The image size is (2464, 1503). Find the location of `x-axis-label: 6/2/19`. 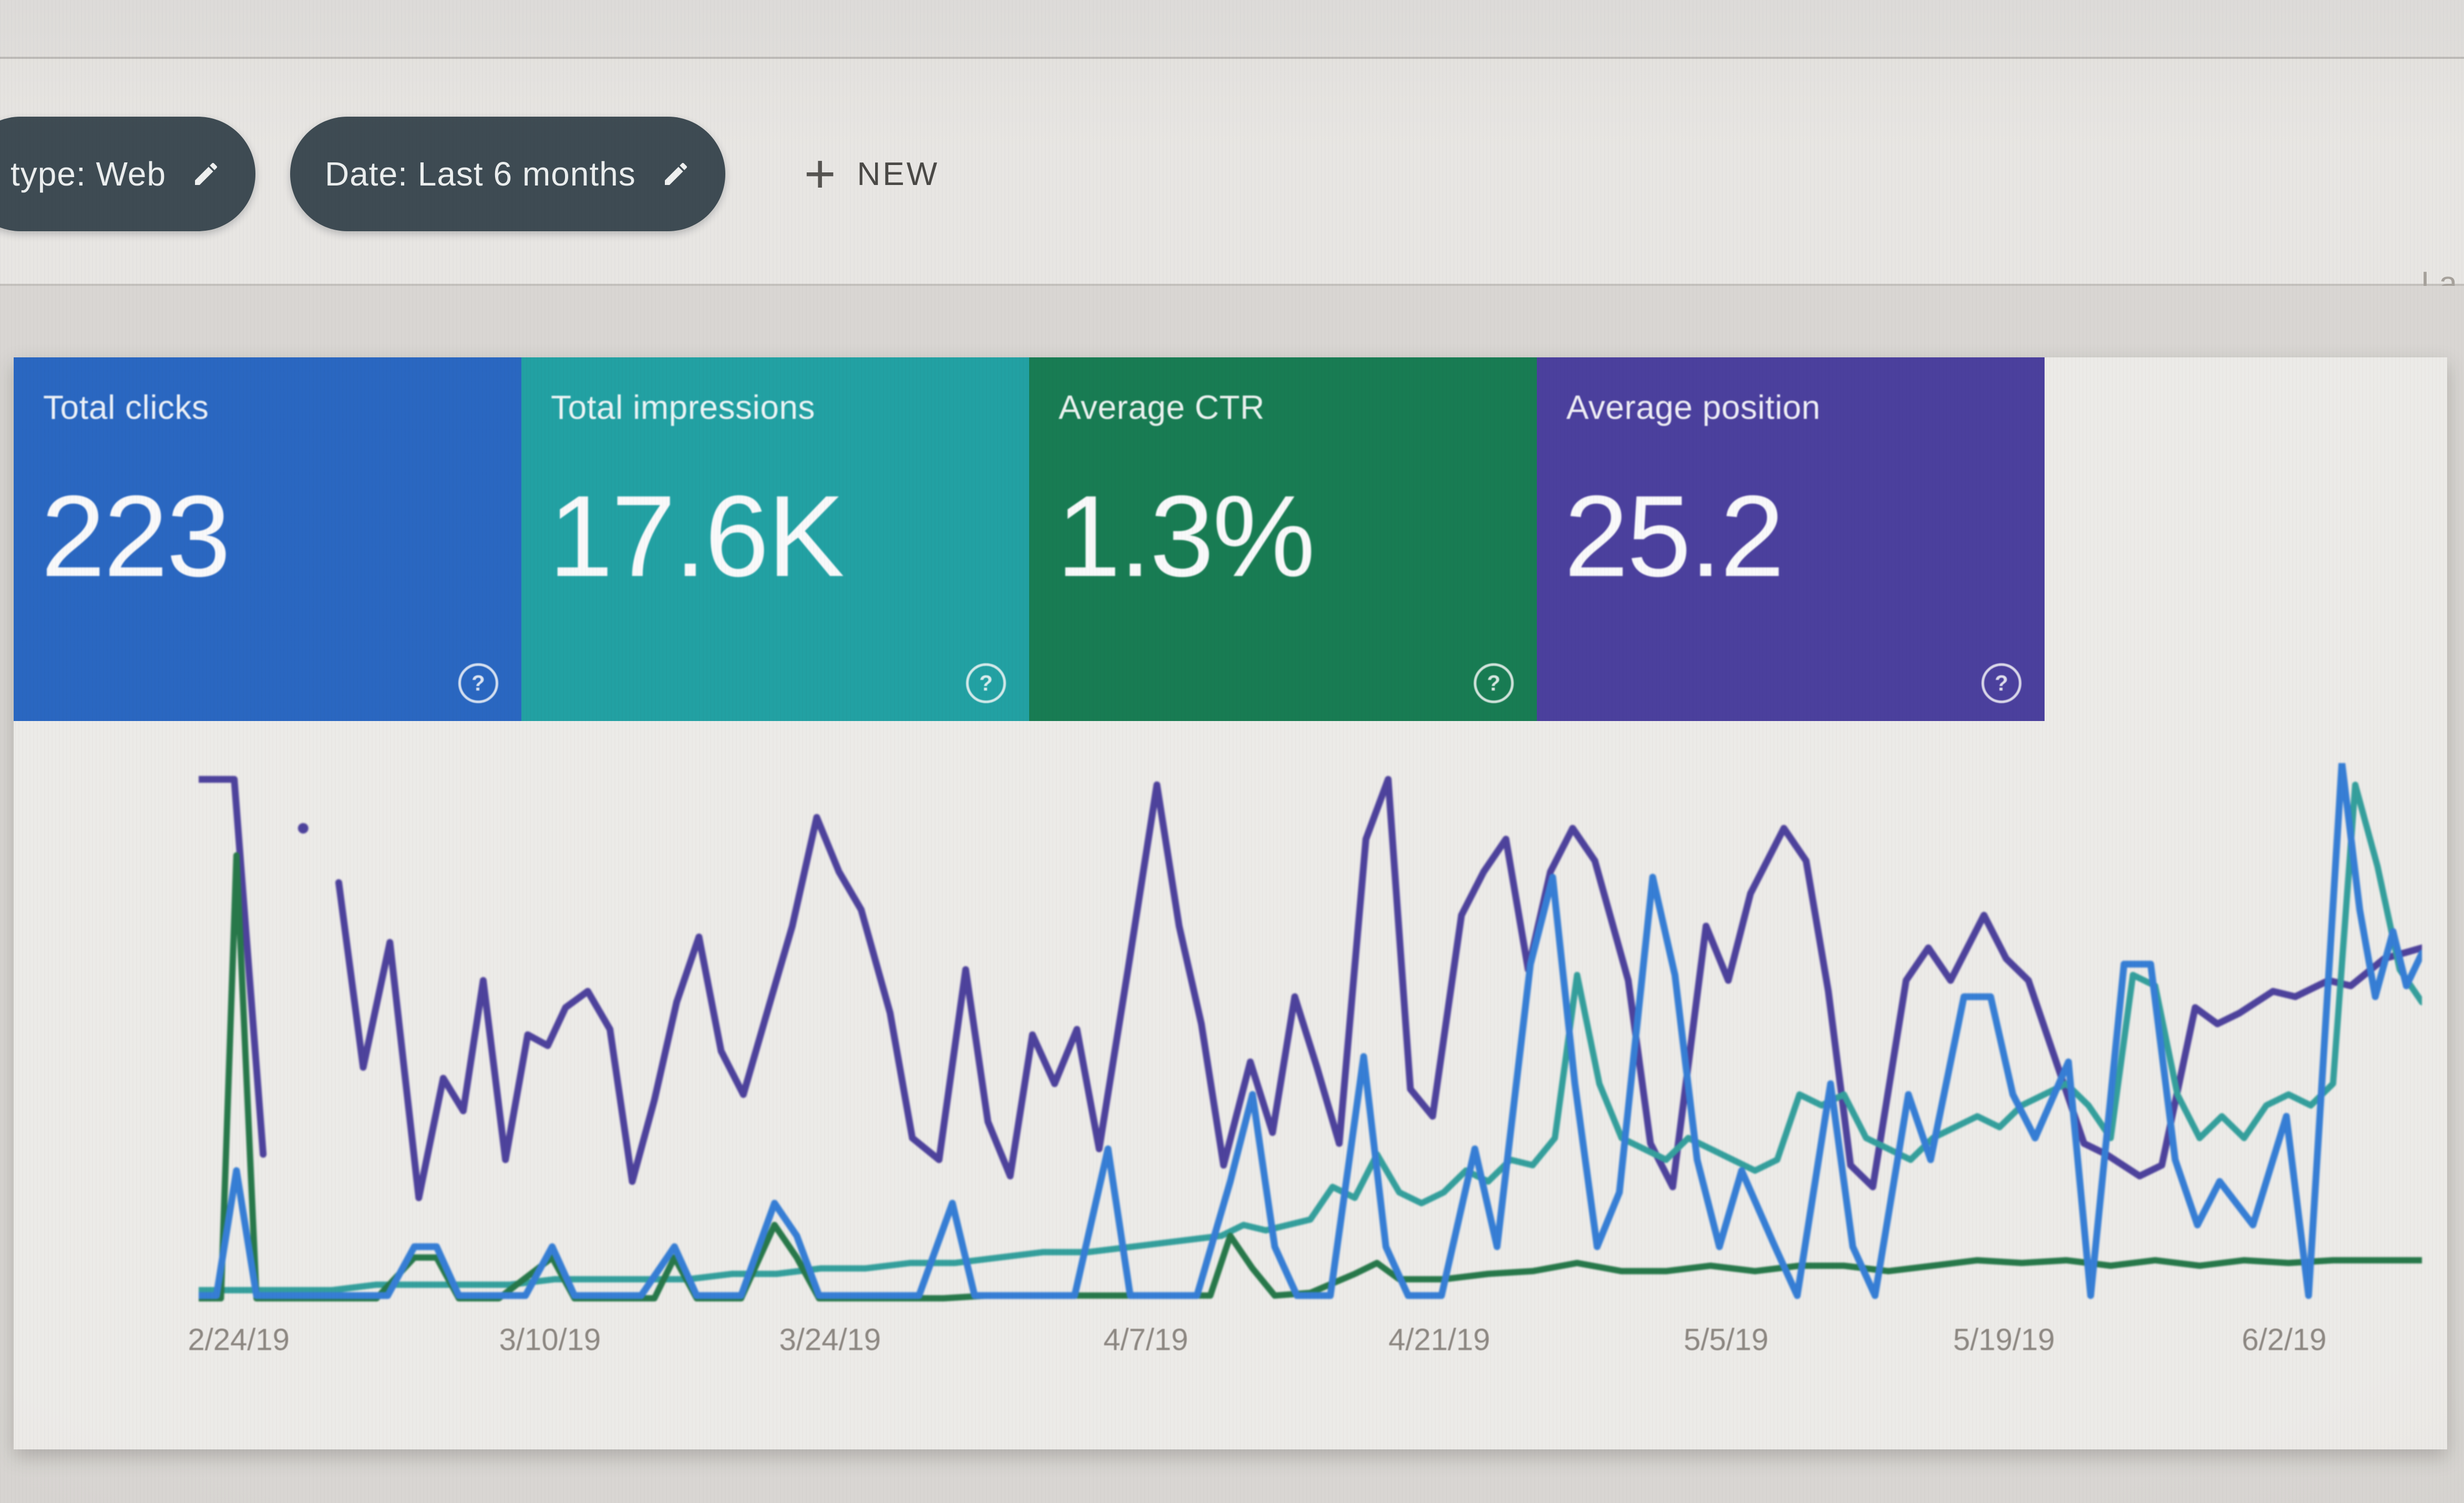

x-axis-label: 6/2/19 is located at coordinates (2284, 1340).